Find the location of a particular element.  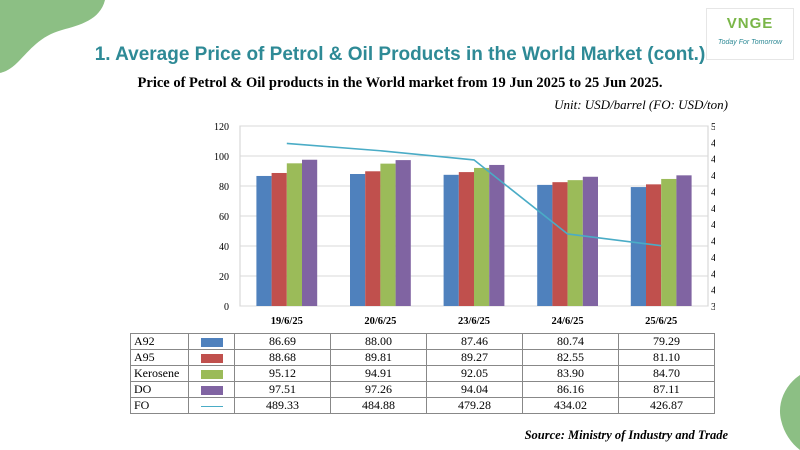

left-axis-tick-label: 60 is located at coordinates (224, 217).